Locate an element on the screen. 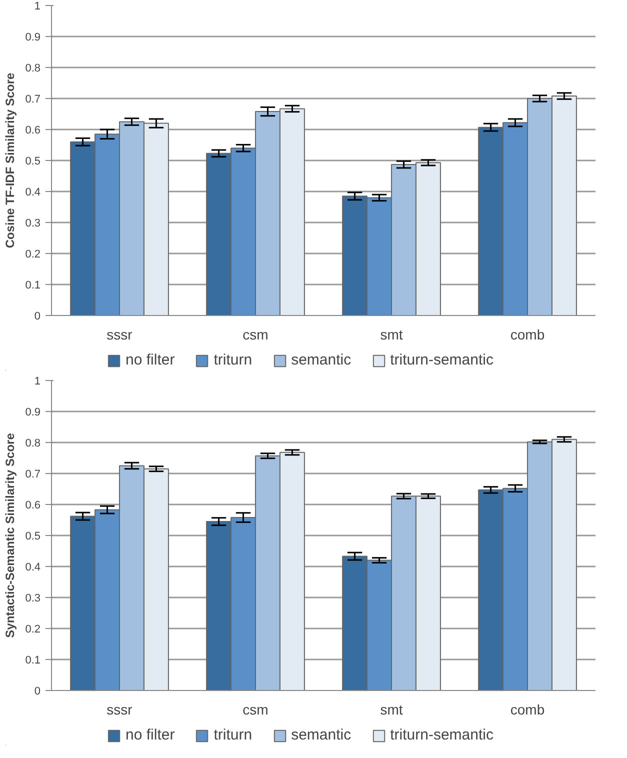 This screenshot has width=627, height=758. y-axis-title: Syntactic-Semantic Similarity Score is located at coordinates (10, 535).